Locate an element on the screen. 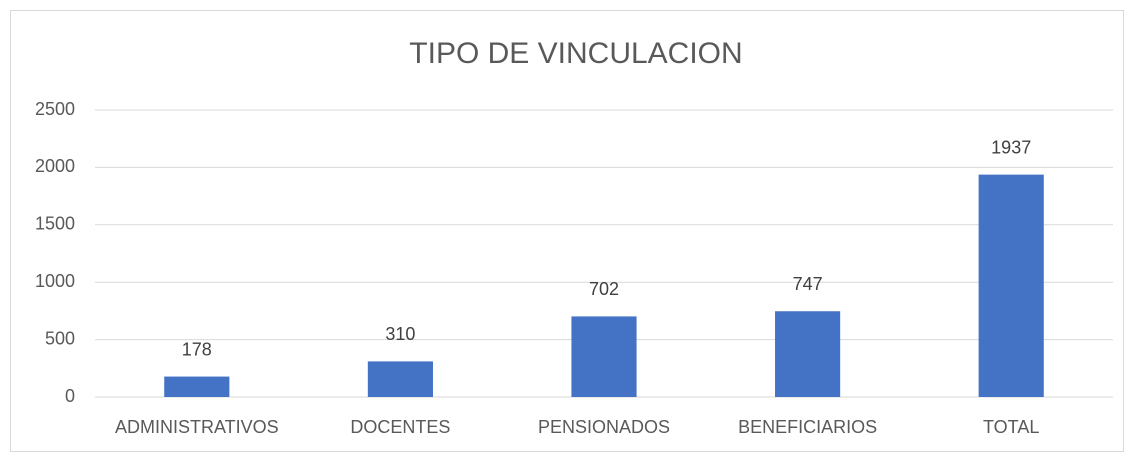 Image resolution: width=1135 pixels, height=453 pixels. x-tick-label: TOTAL is located at coordinates (1011, 427).